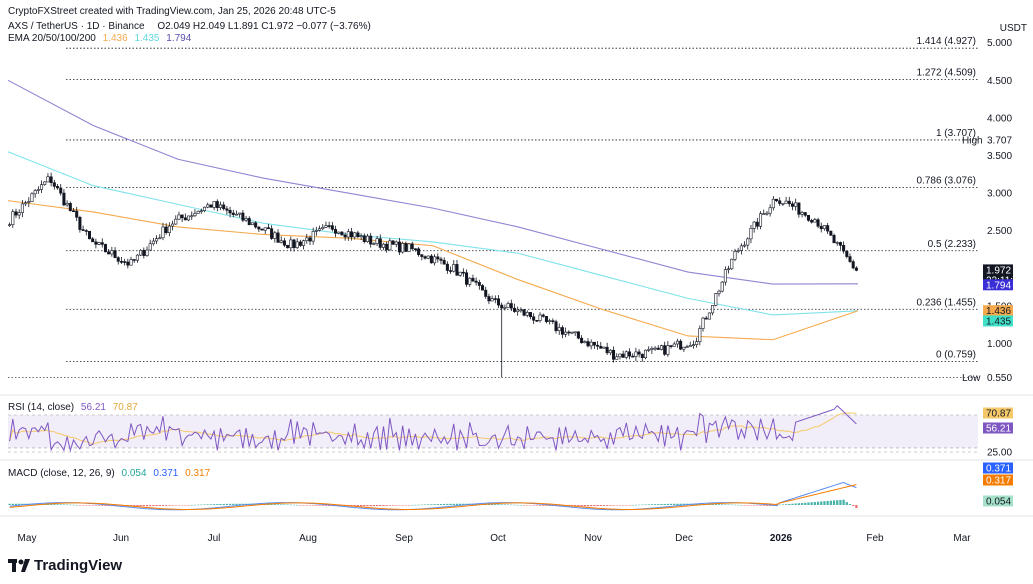 The width and height of the screenshot is (1033, 584). Describe the element at coordinates (999, 43) in the screenshot. I see `price-tick: 5.000` at that location.